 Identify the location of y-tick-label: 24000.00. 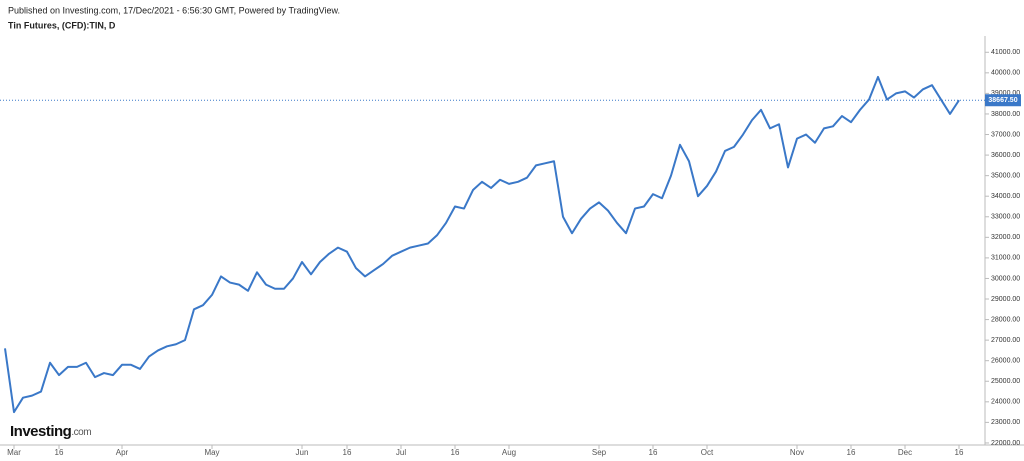
(1005, 402).